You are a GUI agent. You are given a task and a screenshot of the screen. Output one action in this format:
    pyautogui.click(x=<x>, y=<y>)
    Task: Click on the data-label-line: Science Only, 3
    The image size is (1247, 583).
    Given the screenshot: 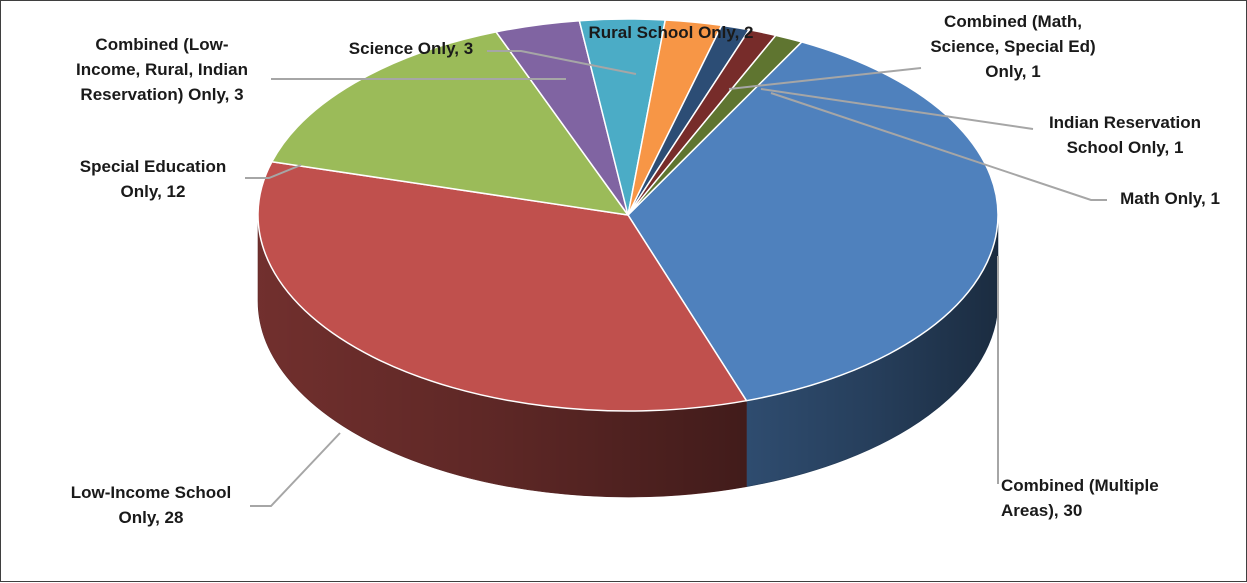 What is the action you would take?
    pyautogui.click(x=411, y=48)
    